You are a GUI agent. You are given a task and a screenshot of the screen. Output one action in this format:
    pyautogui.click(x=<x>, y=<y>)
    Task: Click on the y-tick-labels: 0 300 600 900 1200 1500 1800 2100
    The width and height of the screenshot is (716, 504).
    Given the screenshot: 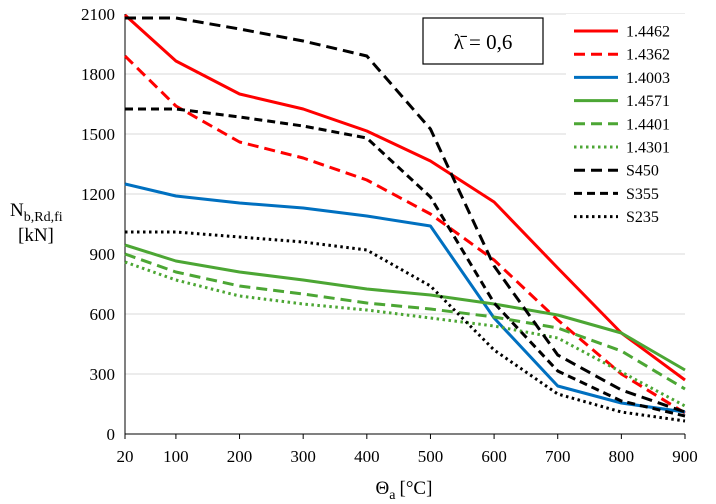 What is the action you would take?
    pyautogui.click(x=98, y=224)
    